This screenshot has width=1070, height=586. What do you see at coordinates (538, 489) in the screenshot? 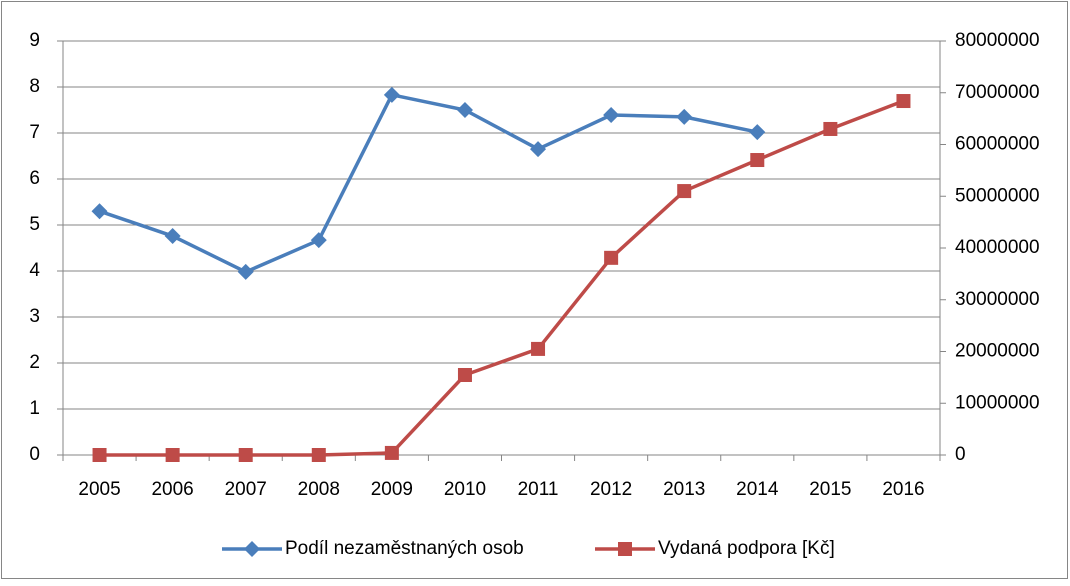
I see `x-tick-label: 2011` at bounding box center [538, 489].